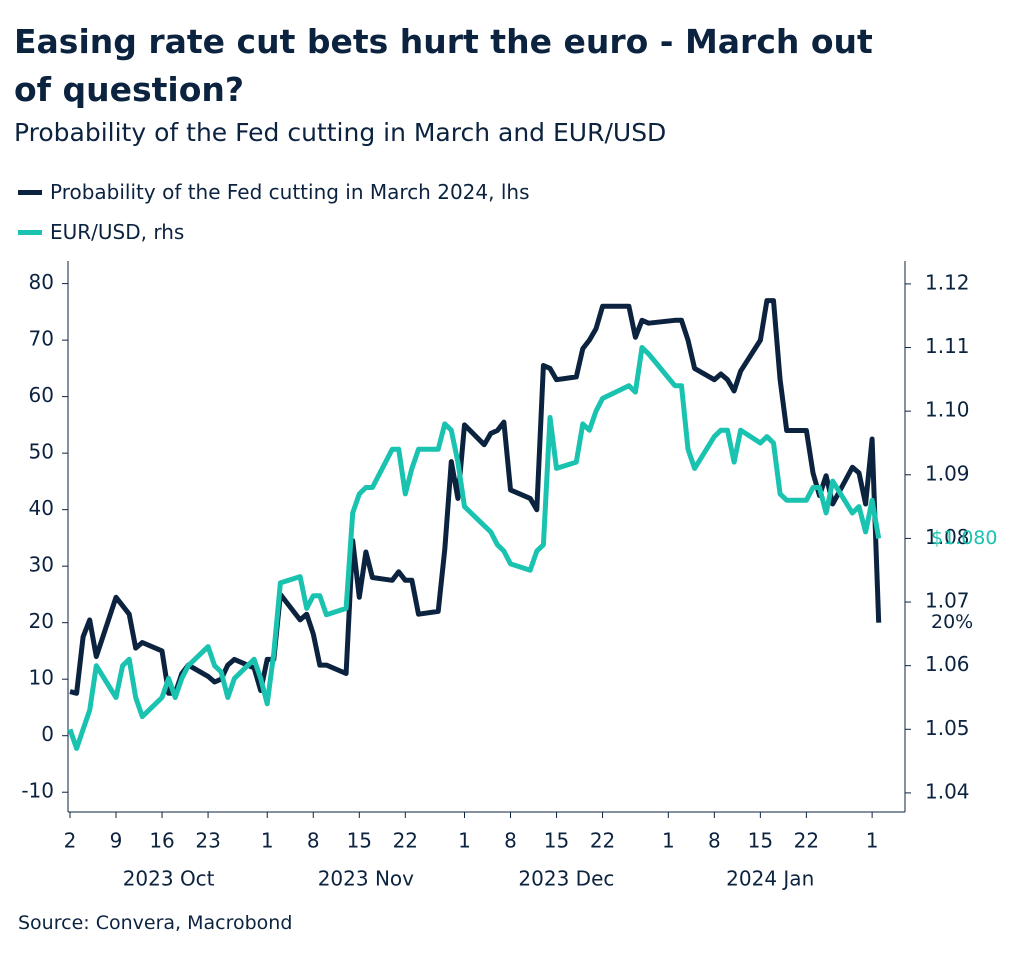 The image size is (1024, 958). Describe the element at coordinates (41, 339) in the screenshot. I see `y-tick-label: 70` at that location.